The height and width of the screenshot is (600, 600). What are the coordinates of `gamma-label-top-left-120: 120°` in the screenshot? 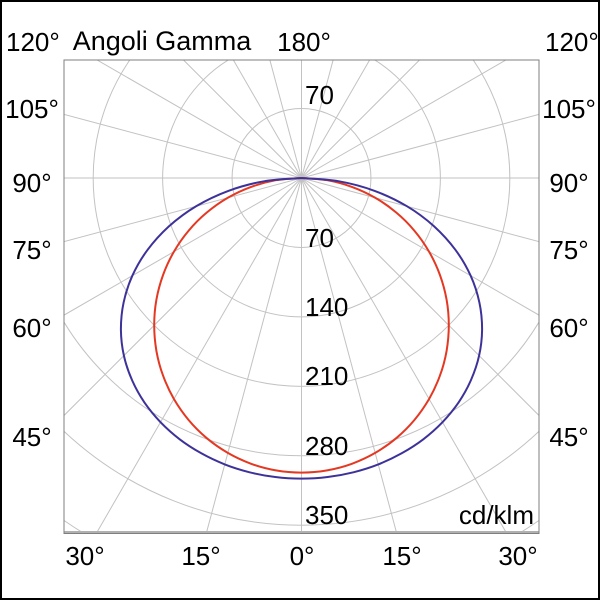 It's located at (33, 42).